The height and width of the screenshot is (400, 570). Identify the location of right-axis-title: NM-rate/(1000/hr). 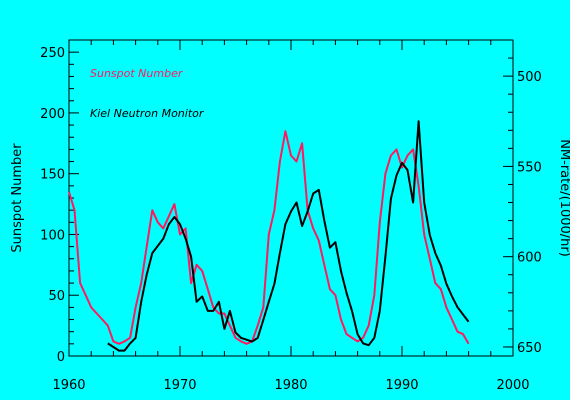
(563, 198).